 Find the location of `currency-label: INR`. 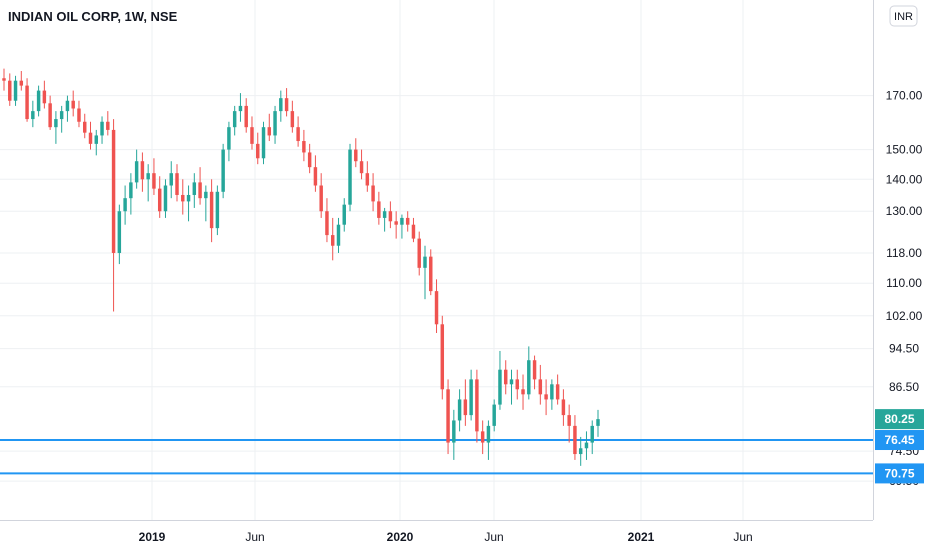

currency-label: INR is located at coordinates (903, 17).